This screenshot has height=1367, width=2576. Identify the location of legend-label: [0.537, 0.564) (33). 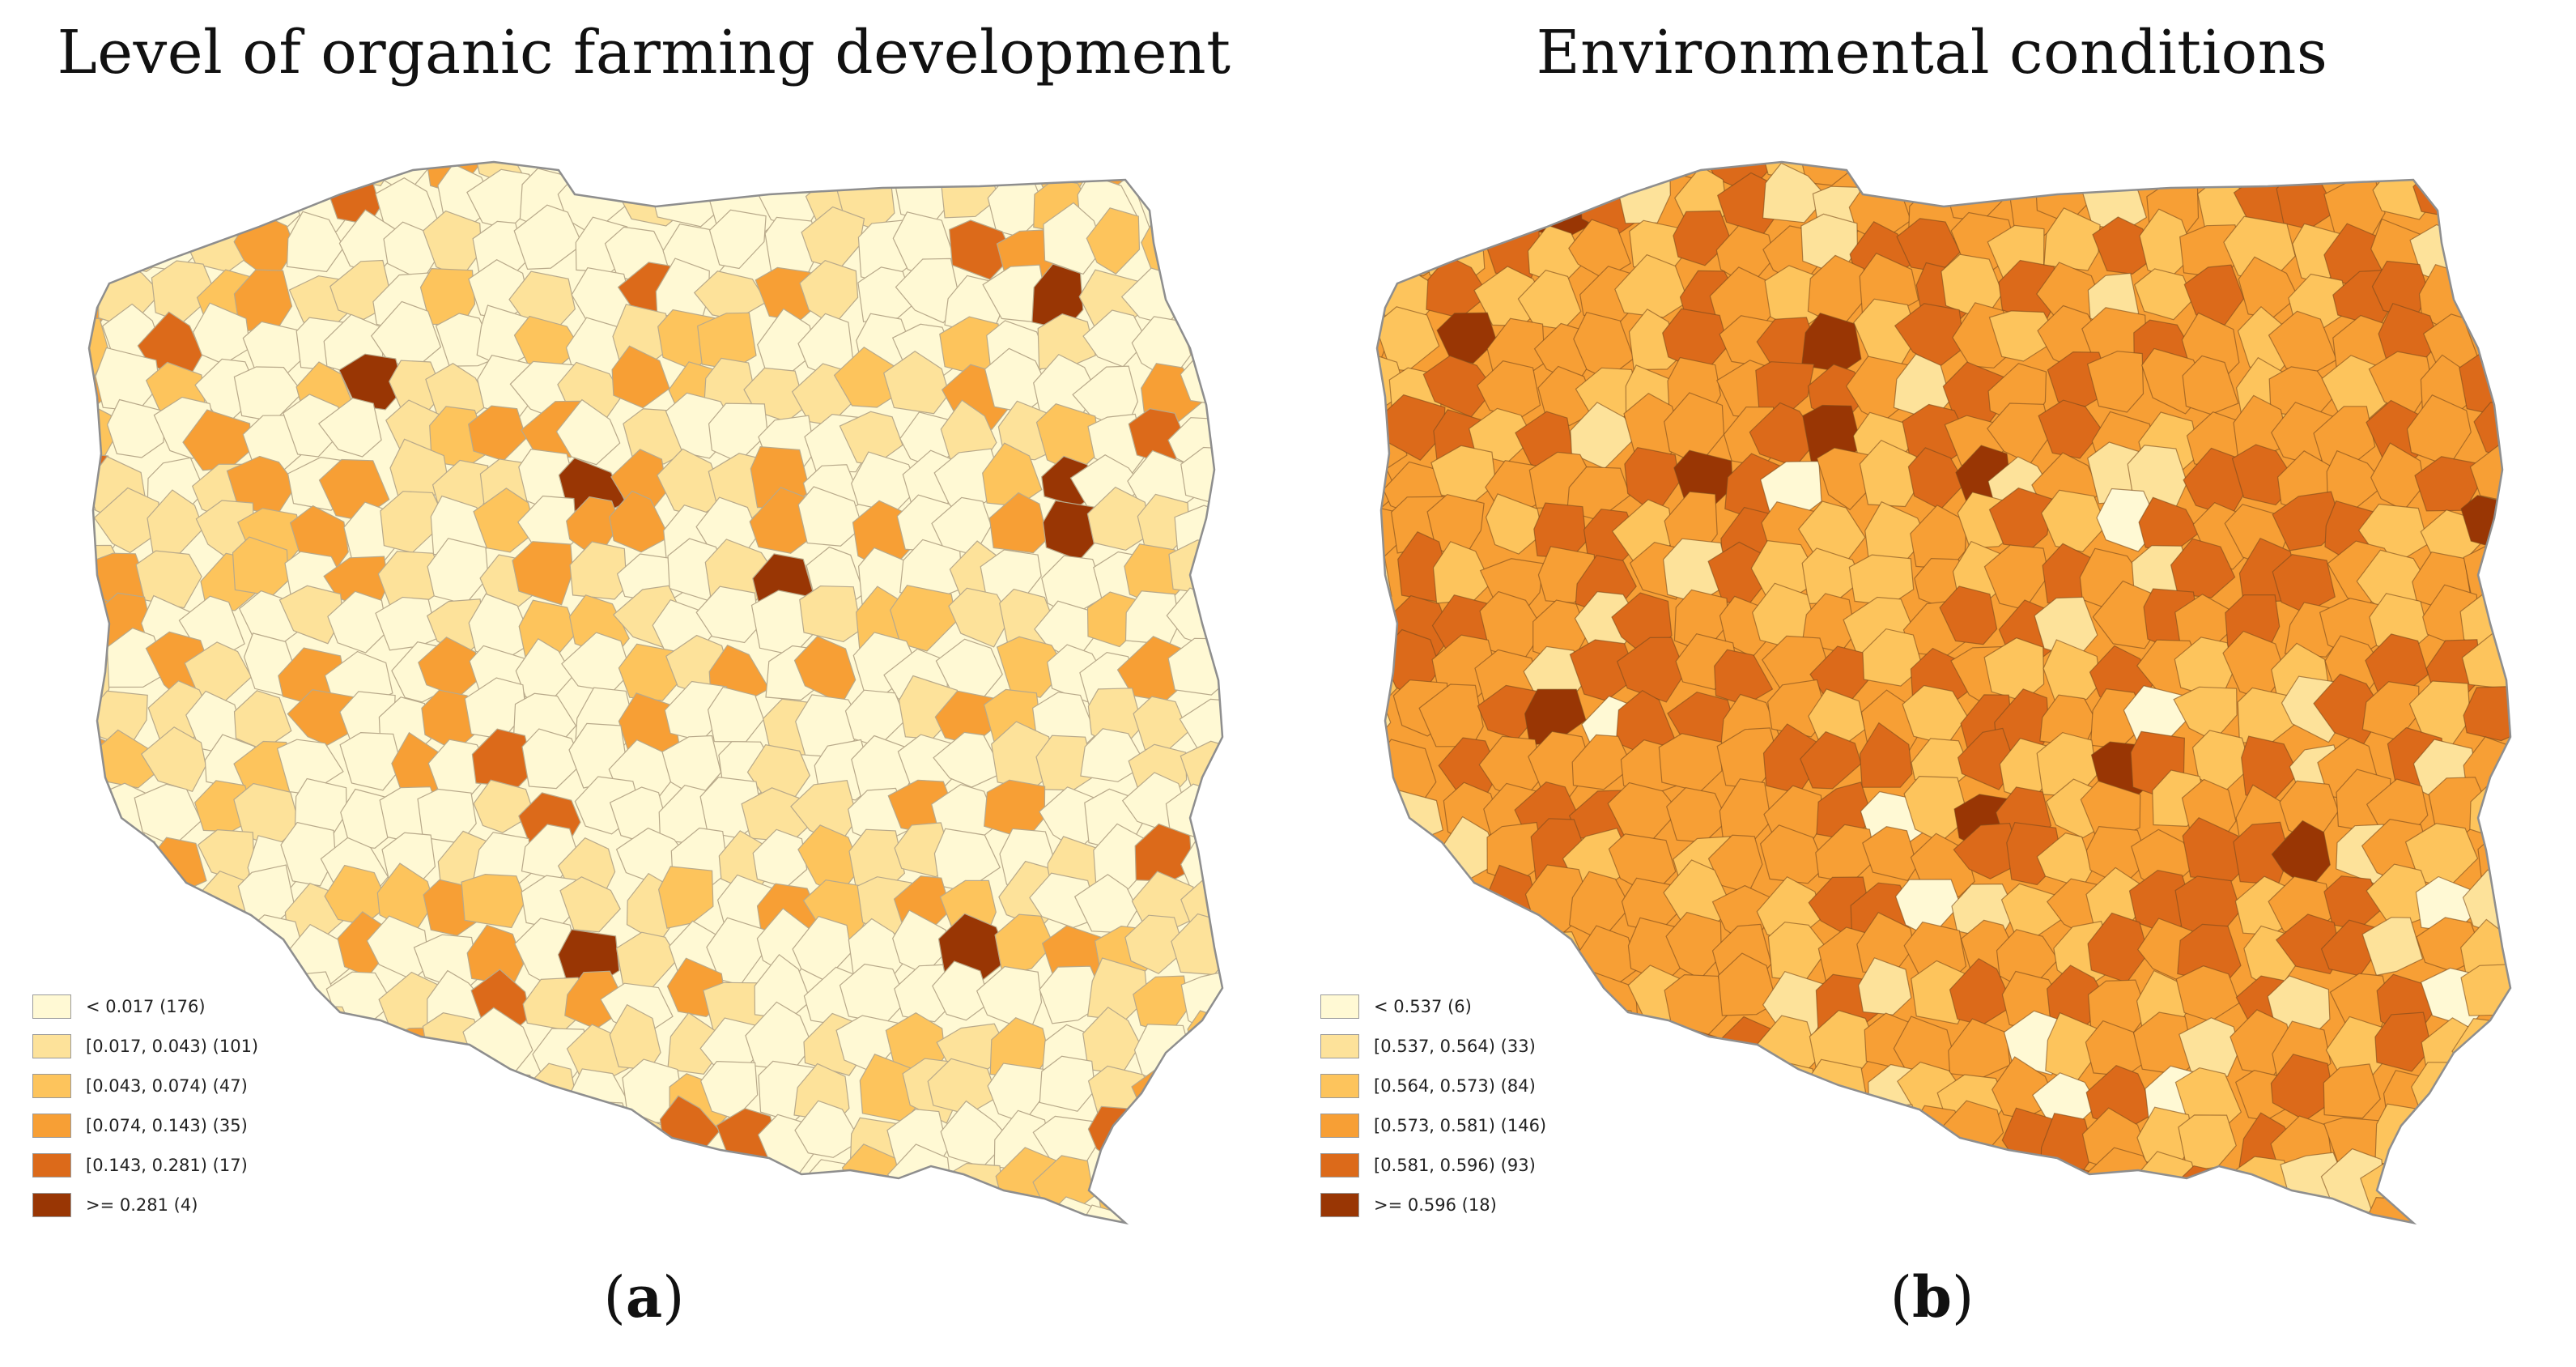
(1455, 1046).